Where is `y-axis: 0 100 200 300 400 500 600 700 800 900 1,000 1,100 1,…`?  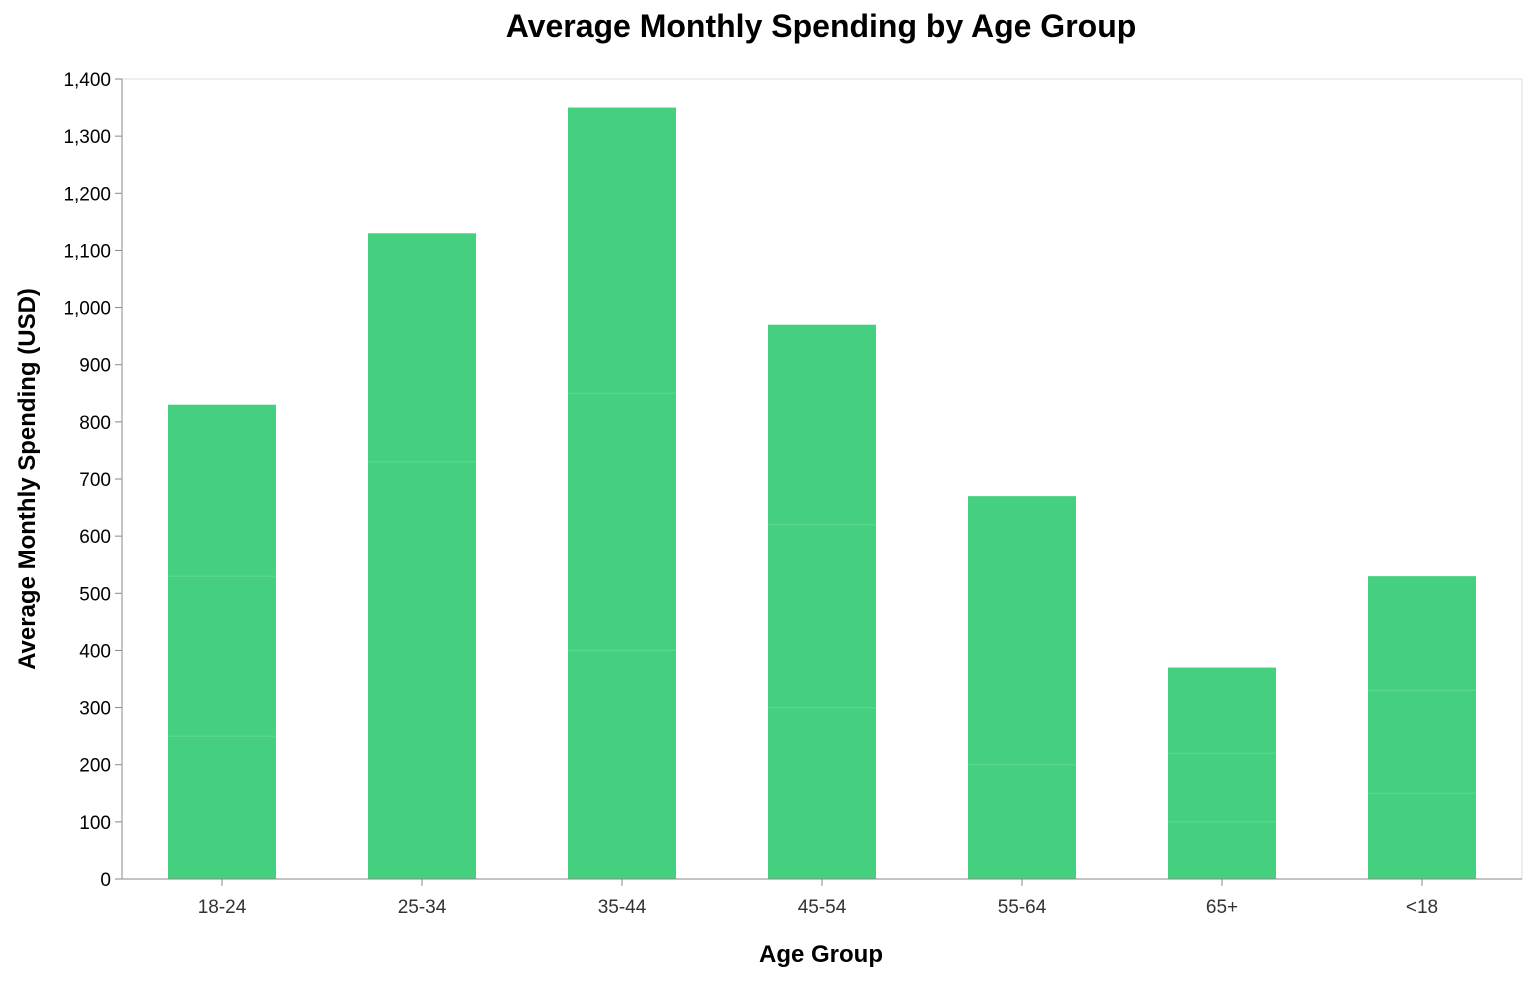
y-axis: 0 100 200 300 400 500 600 700 800 900 1,000 1,100 1,… is located at coordinates (93, 480).